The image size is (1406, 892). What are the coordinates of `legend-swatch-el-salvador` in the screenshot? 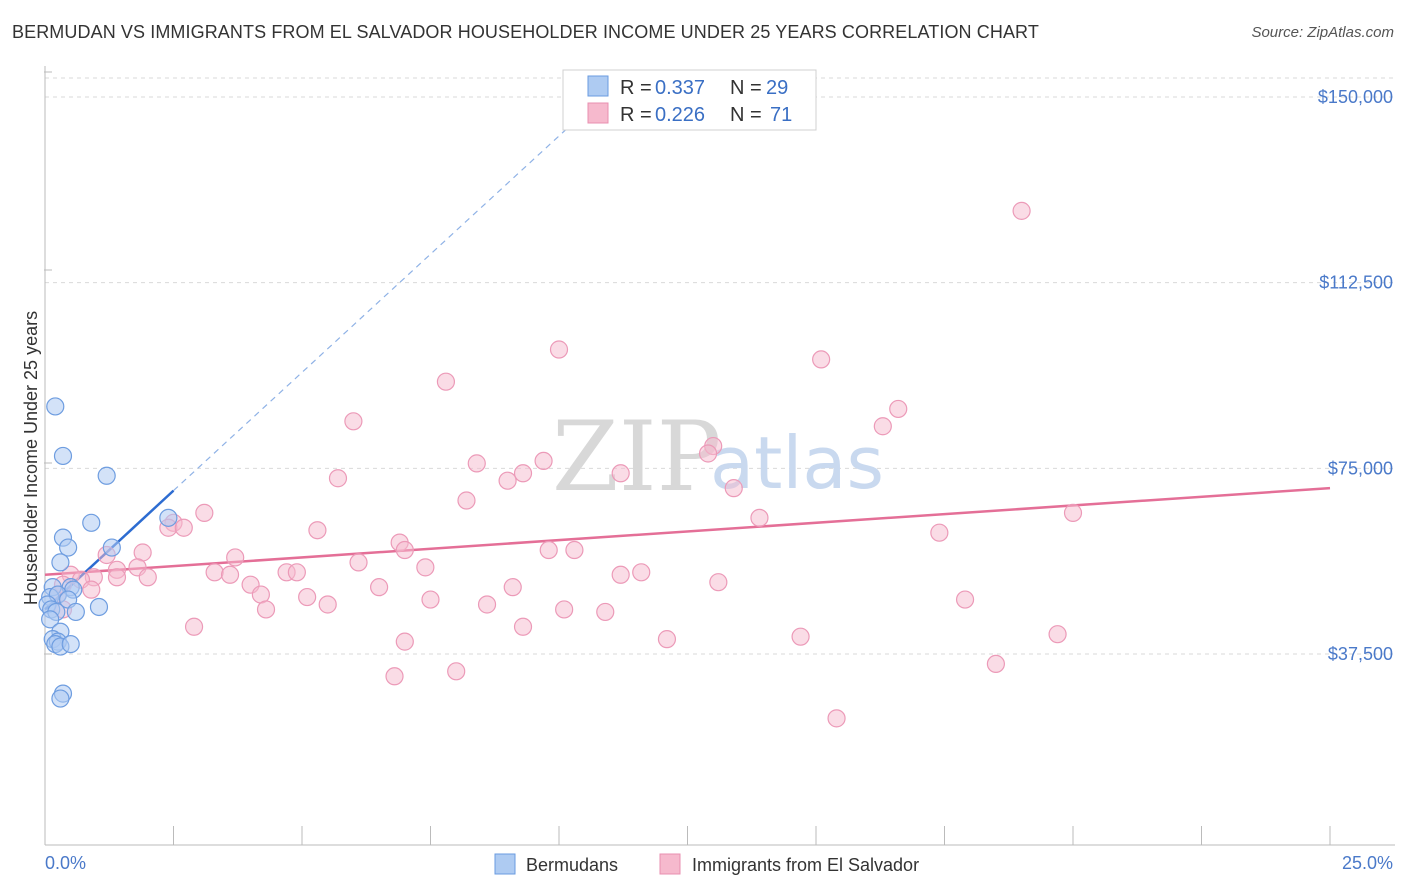 It's located at (670, 864).